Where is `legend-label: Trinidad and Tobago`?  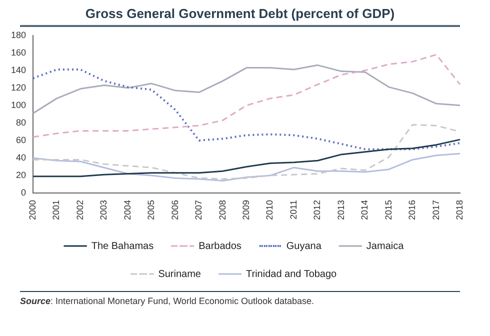 legend-label: Trinidad and Tobago is located at coordinates (292, 274).